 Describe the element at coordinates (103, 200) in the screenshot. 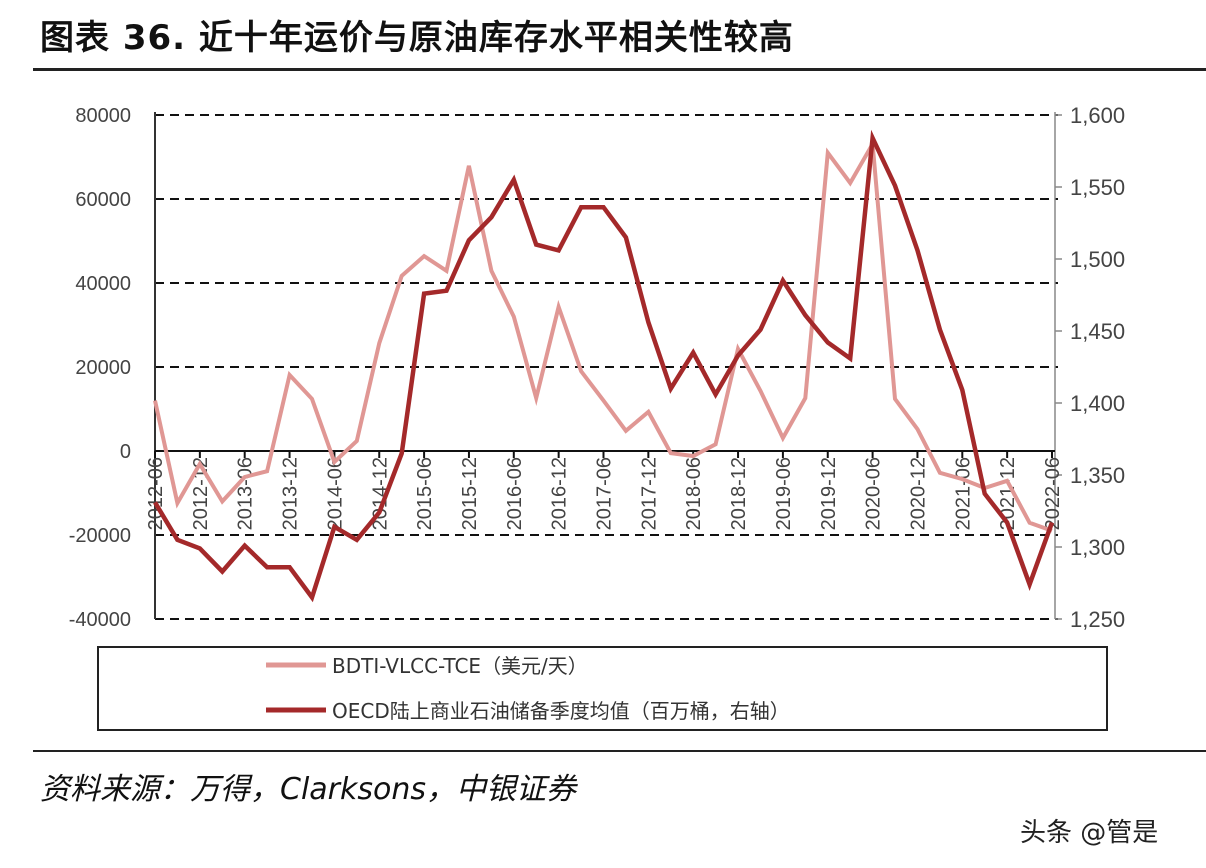

I see `left-tick-label: 60000` at that location.